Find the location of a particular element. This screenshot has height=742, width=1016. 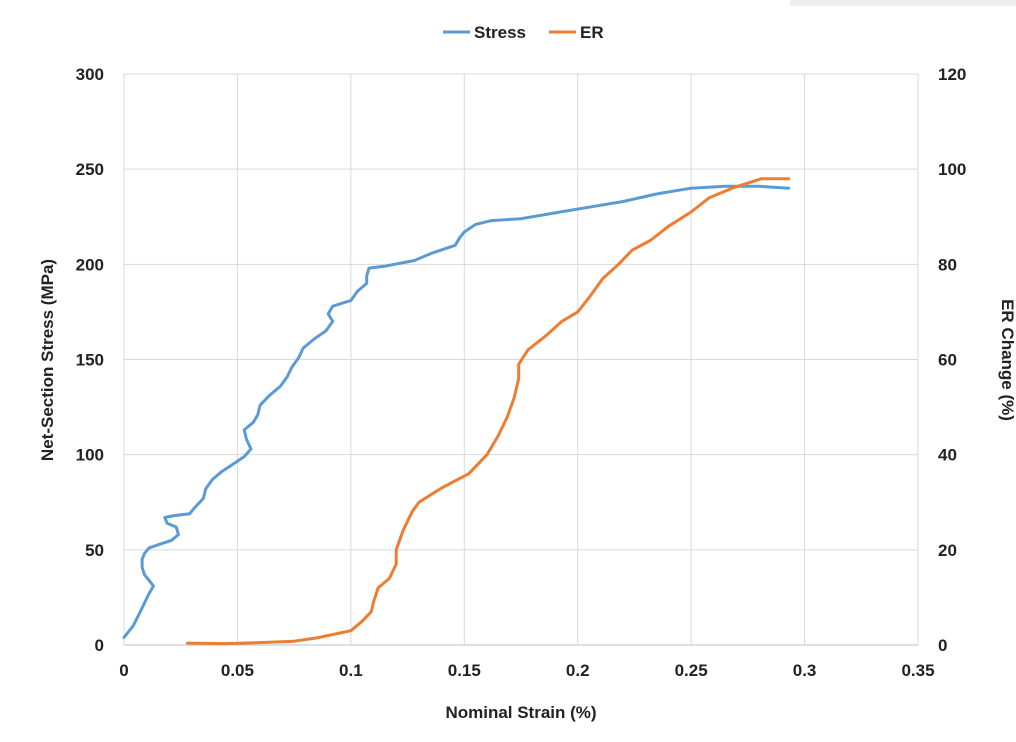

x-tick-label: 0.15 is located at coordinates (464, 670).